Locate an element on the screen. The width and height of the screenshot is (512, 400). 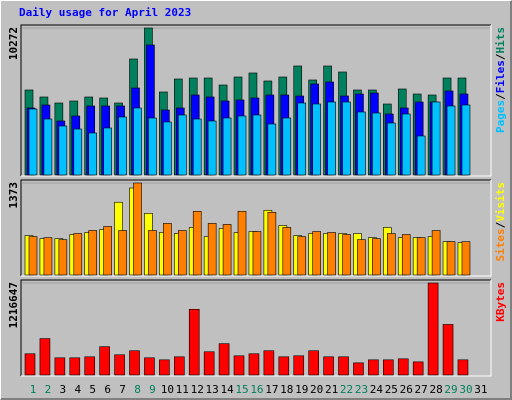
x-tick-label: 20 is located at coordinates (316, 389).